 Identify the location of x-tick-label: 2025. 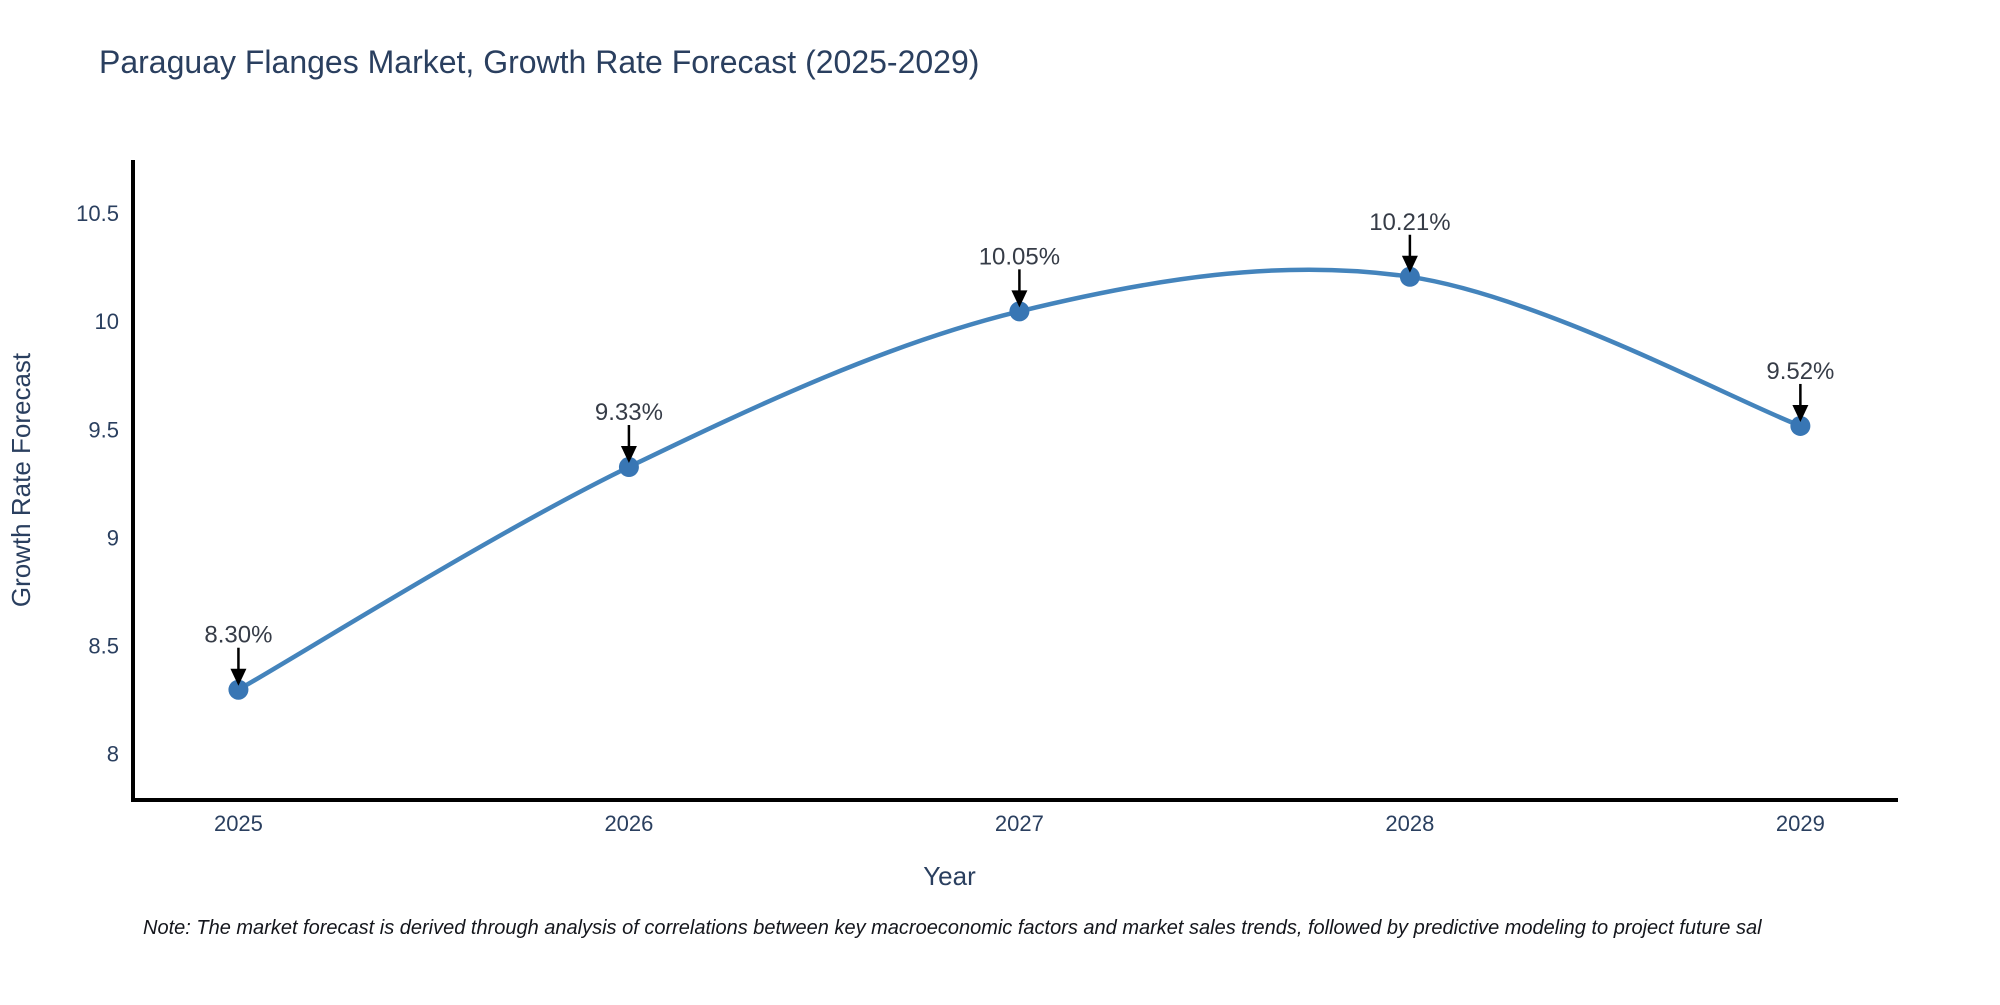
(238, 823).